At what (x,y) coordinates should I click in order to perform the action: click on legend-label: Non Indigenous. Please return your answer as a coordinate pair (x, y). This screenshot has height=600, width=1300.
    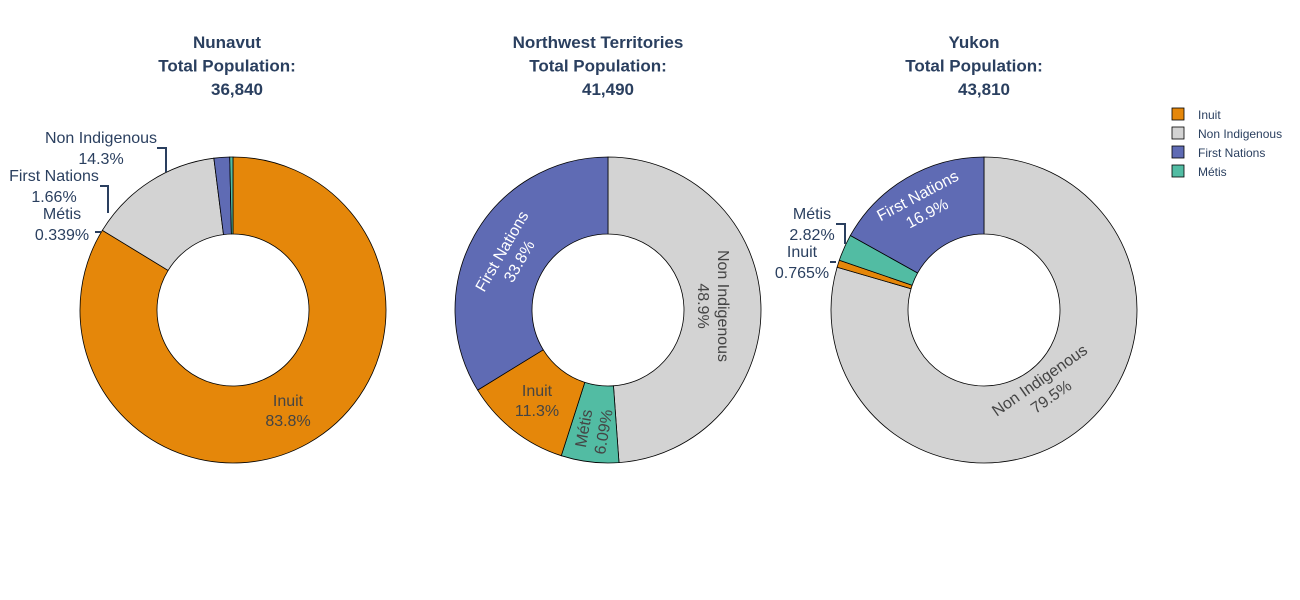
    Looking at the image, I should click on (1240, 134).